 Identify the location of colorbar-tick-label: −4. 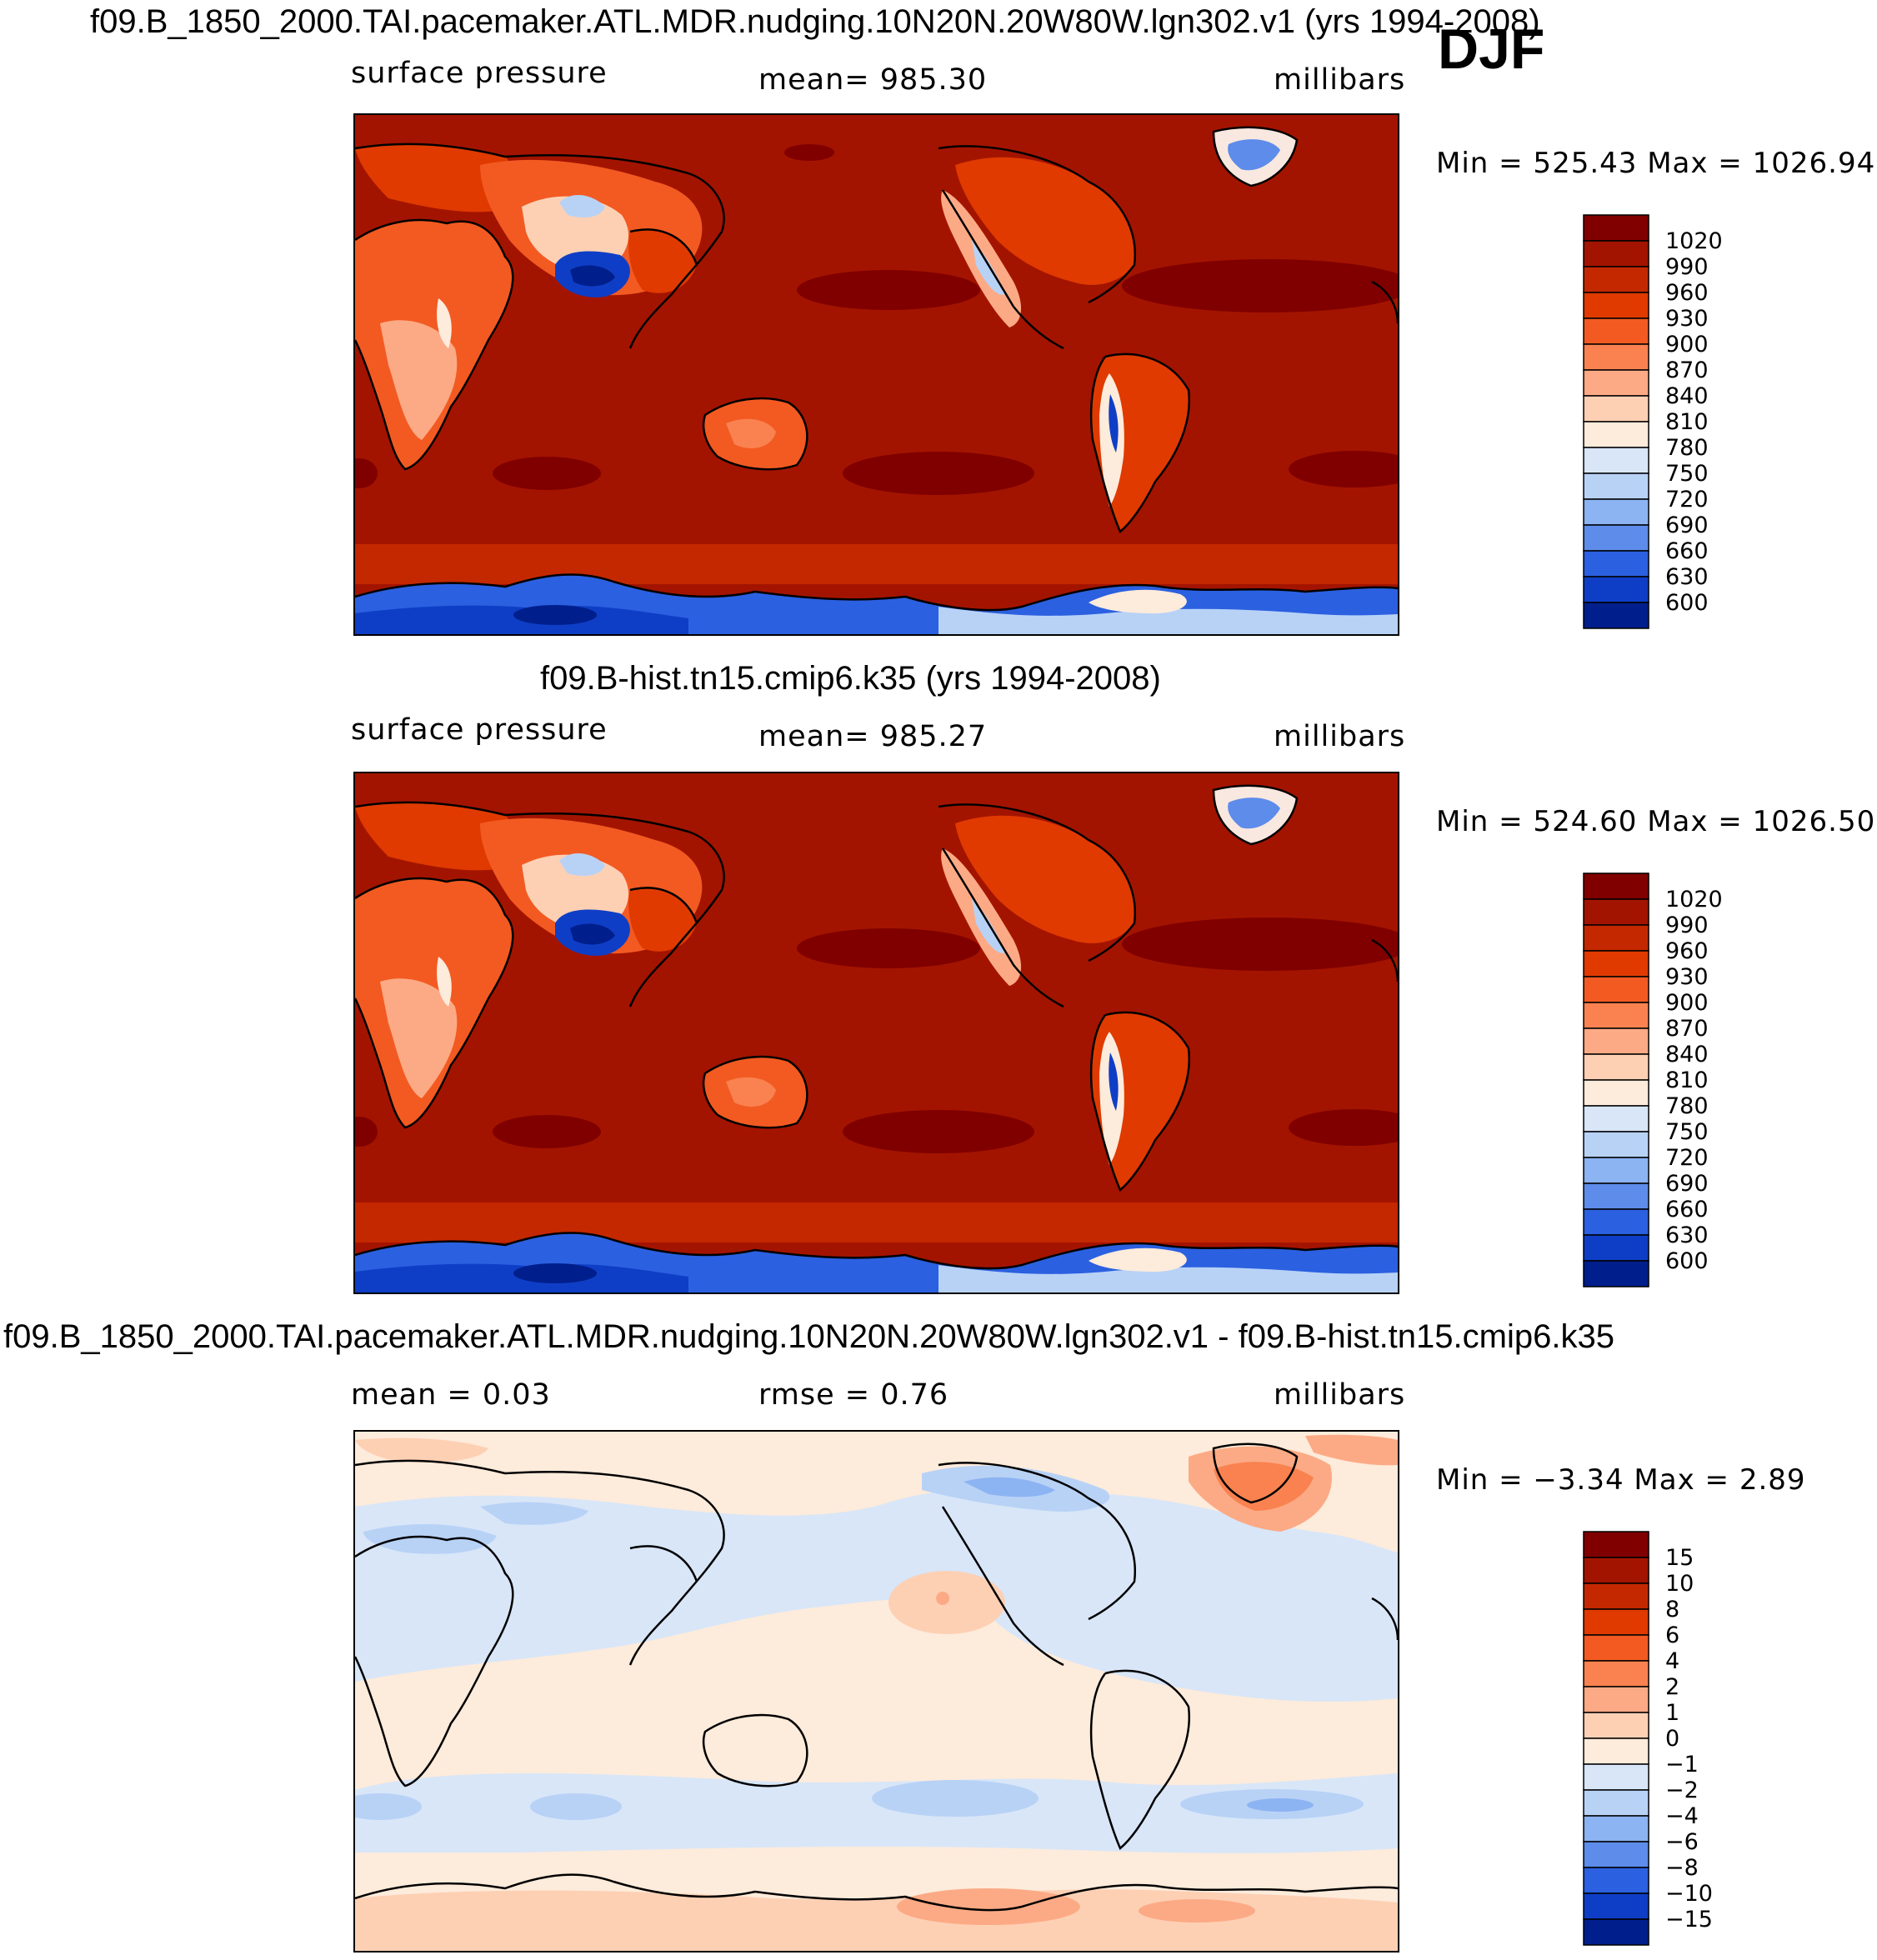
(1682, 1816).